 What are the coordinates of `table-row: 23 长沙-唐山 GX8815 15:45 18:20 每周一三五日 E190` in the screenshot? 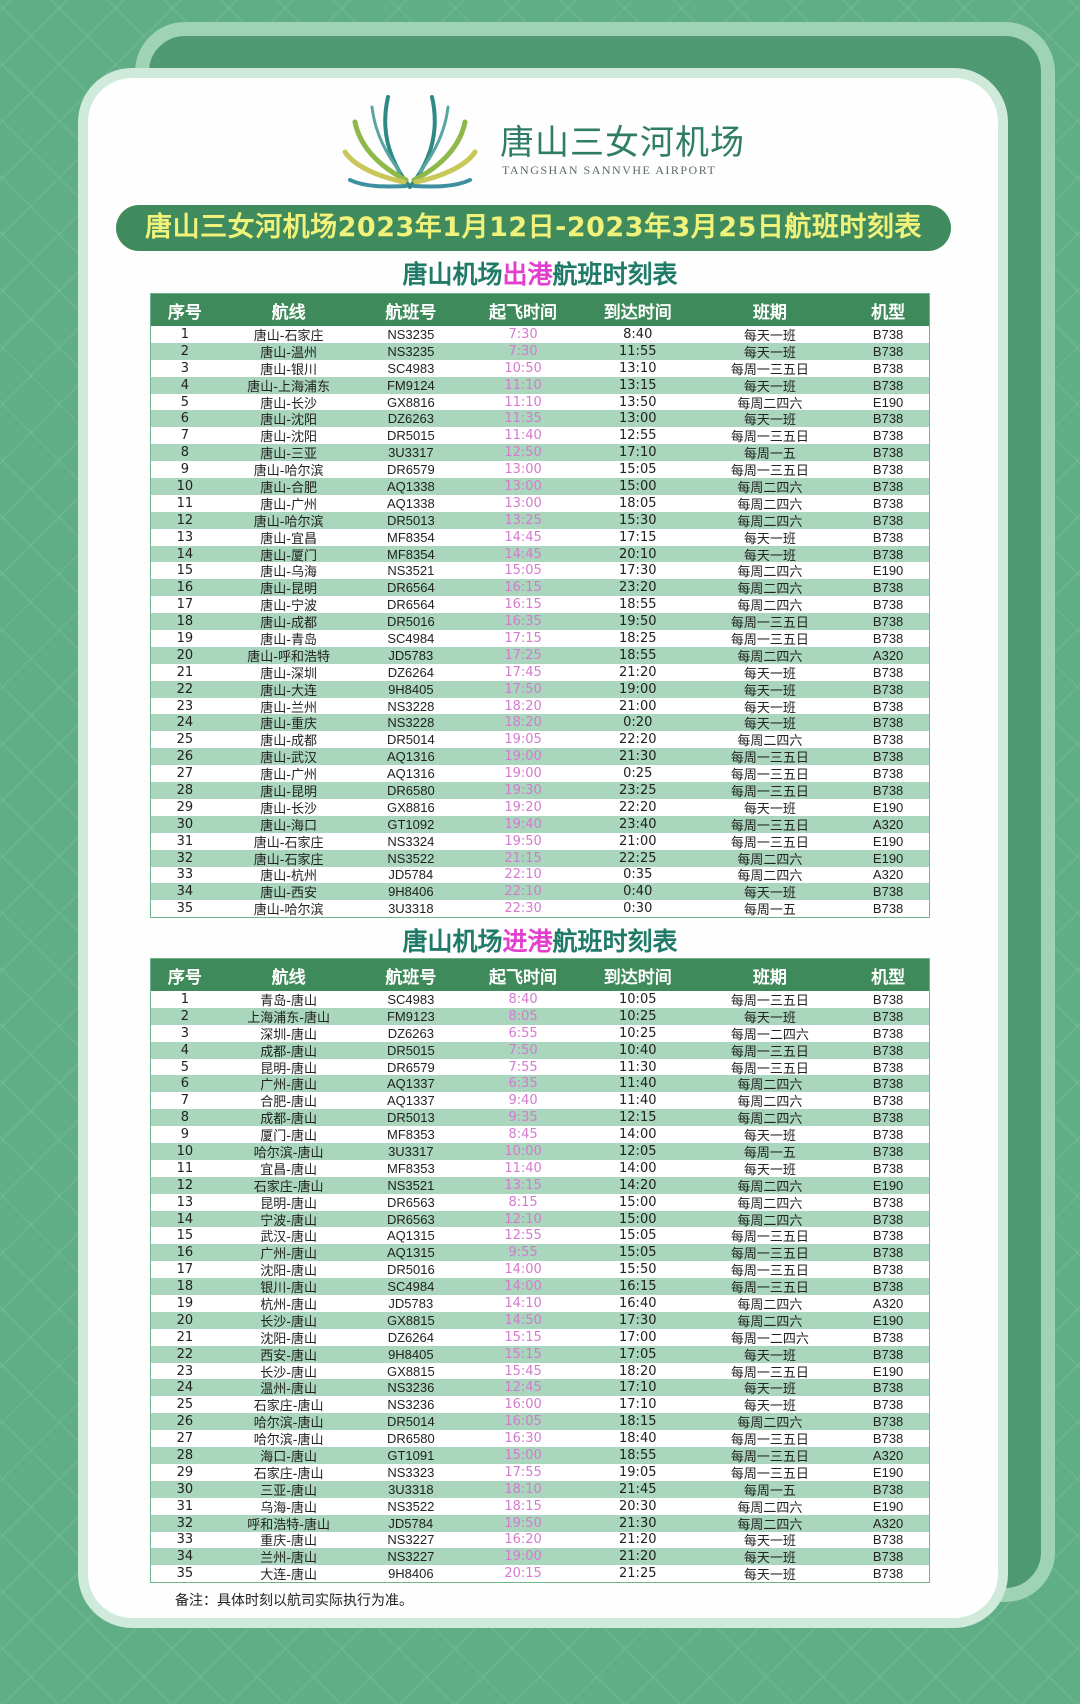 It's located at (540, 1371).